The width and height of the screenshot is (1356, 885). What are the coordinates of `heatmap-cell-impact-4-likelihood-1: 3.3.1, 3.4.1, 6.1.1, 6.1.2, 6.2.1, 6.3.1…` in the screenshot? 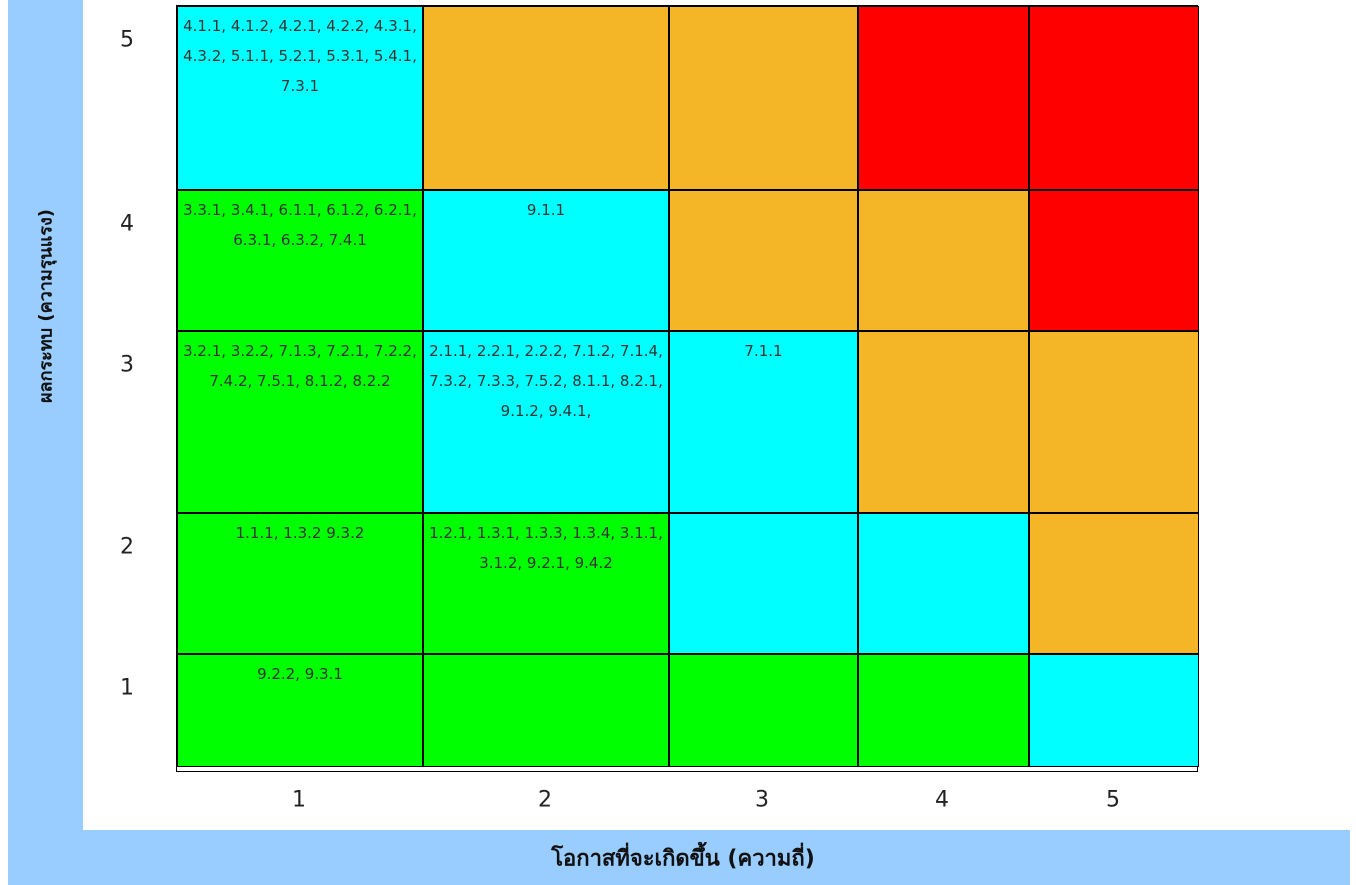 It's located at (300, 260).